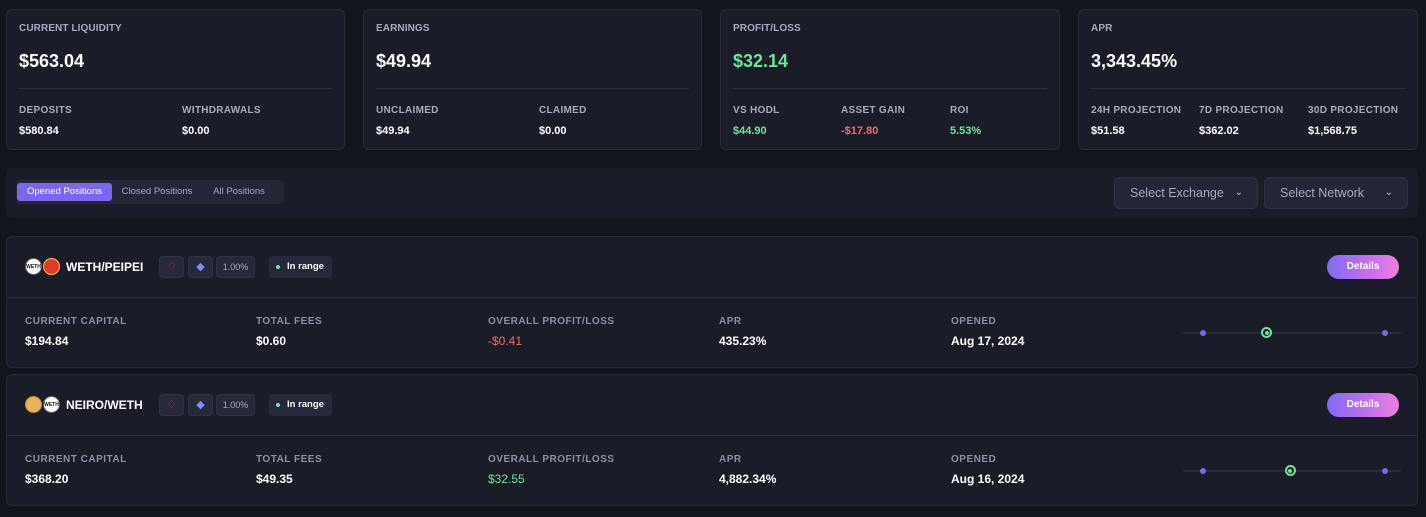 This screenshot has height=517, width=1426. Describe the element at coordinates (730, 459) in the screenshot. I see `metric-label: APR` at that location.